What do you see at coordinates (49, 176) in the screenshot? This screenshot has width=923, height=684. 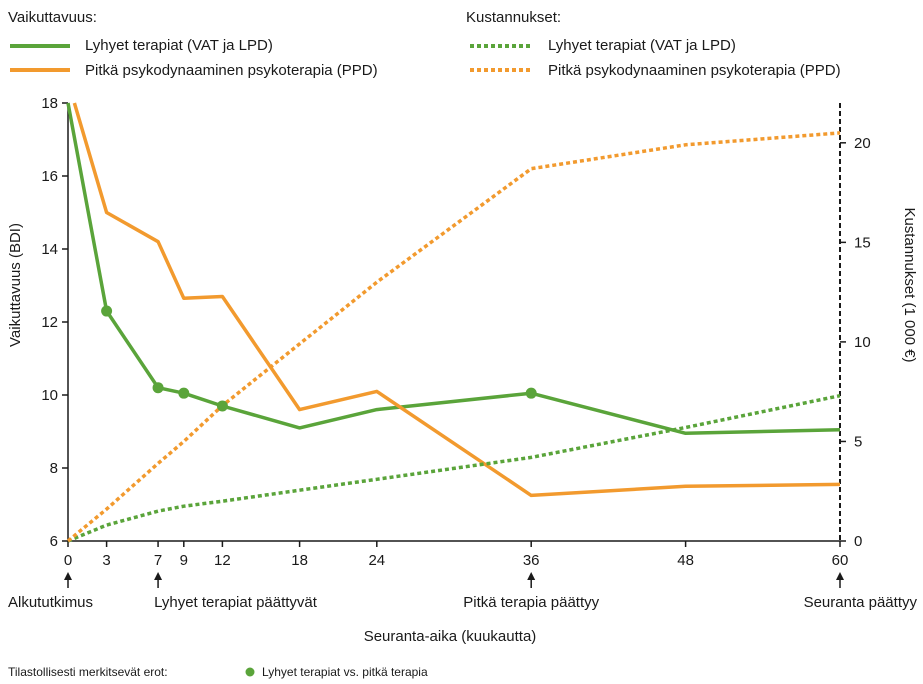 I see `y-left-tick-label: 16` at bounding box center [49, 176].